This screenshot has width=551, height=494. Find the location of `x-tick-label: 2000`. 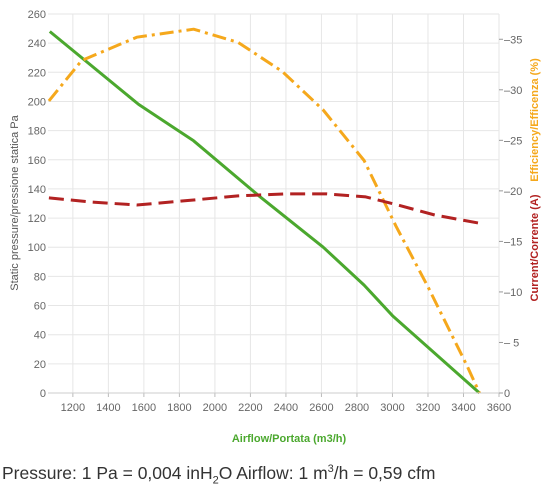

x-tick-label: 2000 is located at coordinates (215, 408).